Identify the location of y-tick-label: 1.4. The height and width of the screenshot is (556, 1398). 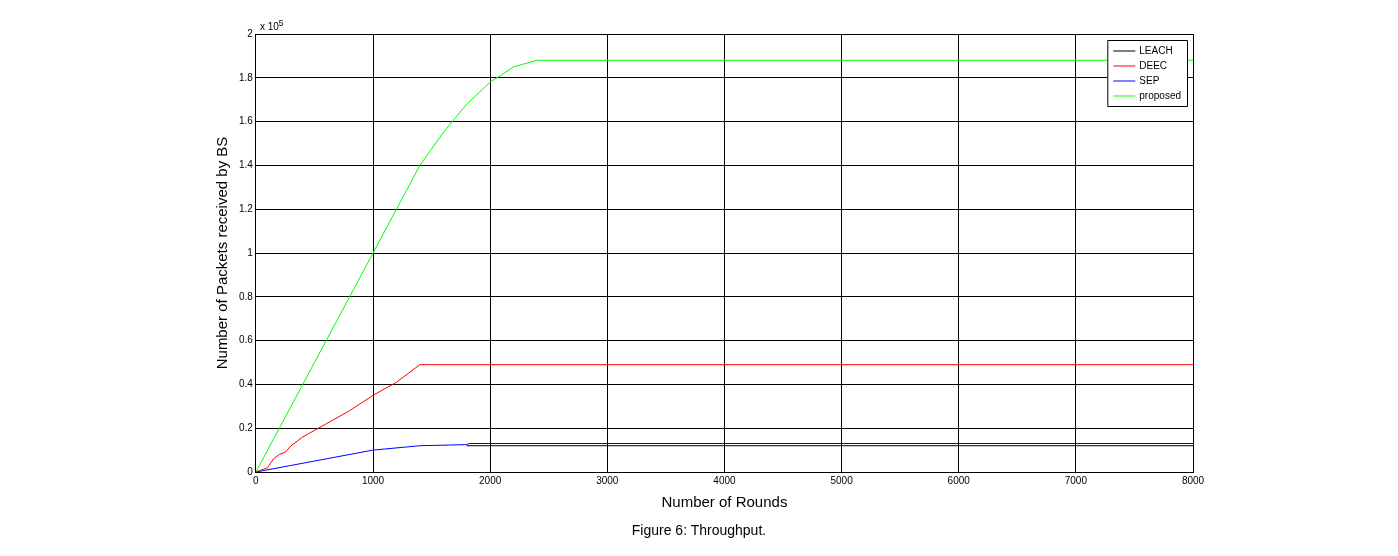
(246, 165).